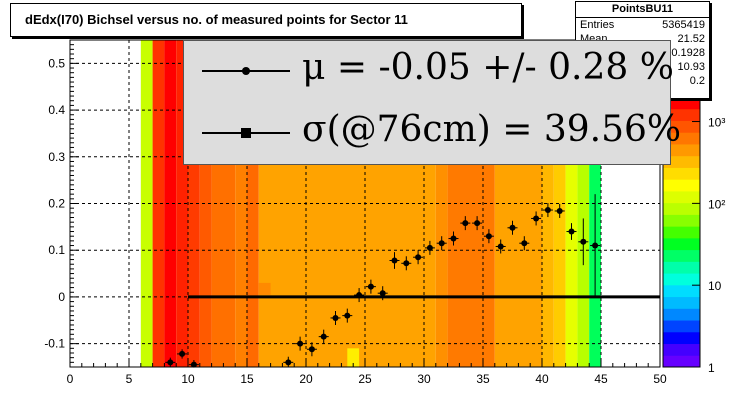  Describe the element at coordinates (715, 286) in the screenshot. I see `z-tick-label: 10` at that location.